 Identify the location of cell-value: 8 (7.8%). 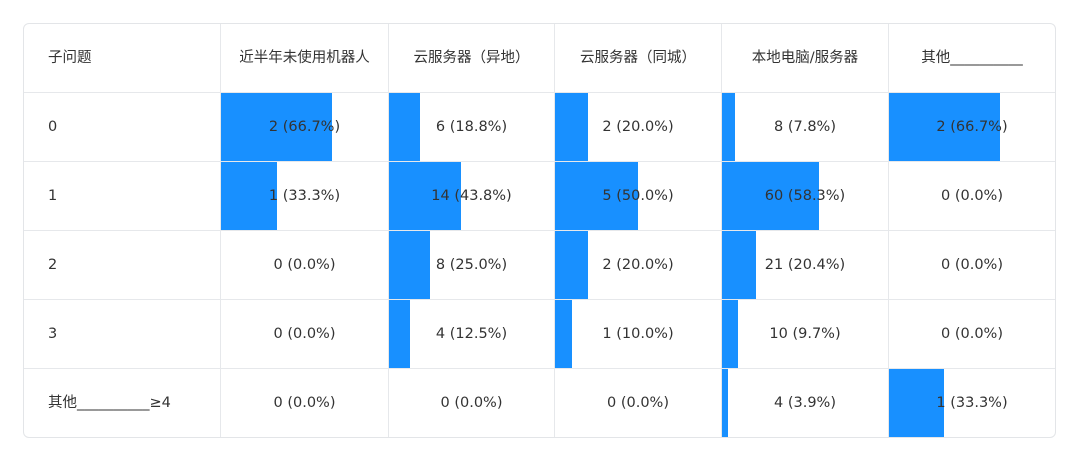
(805, 127).